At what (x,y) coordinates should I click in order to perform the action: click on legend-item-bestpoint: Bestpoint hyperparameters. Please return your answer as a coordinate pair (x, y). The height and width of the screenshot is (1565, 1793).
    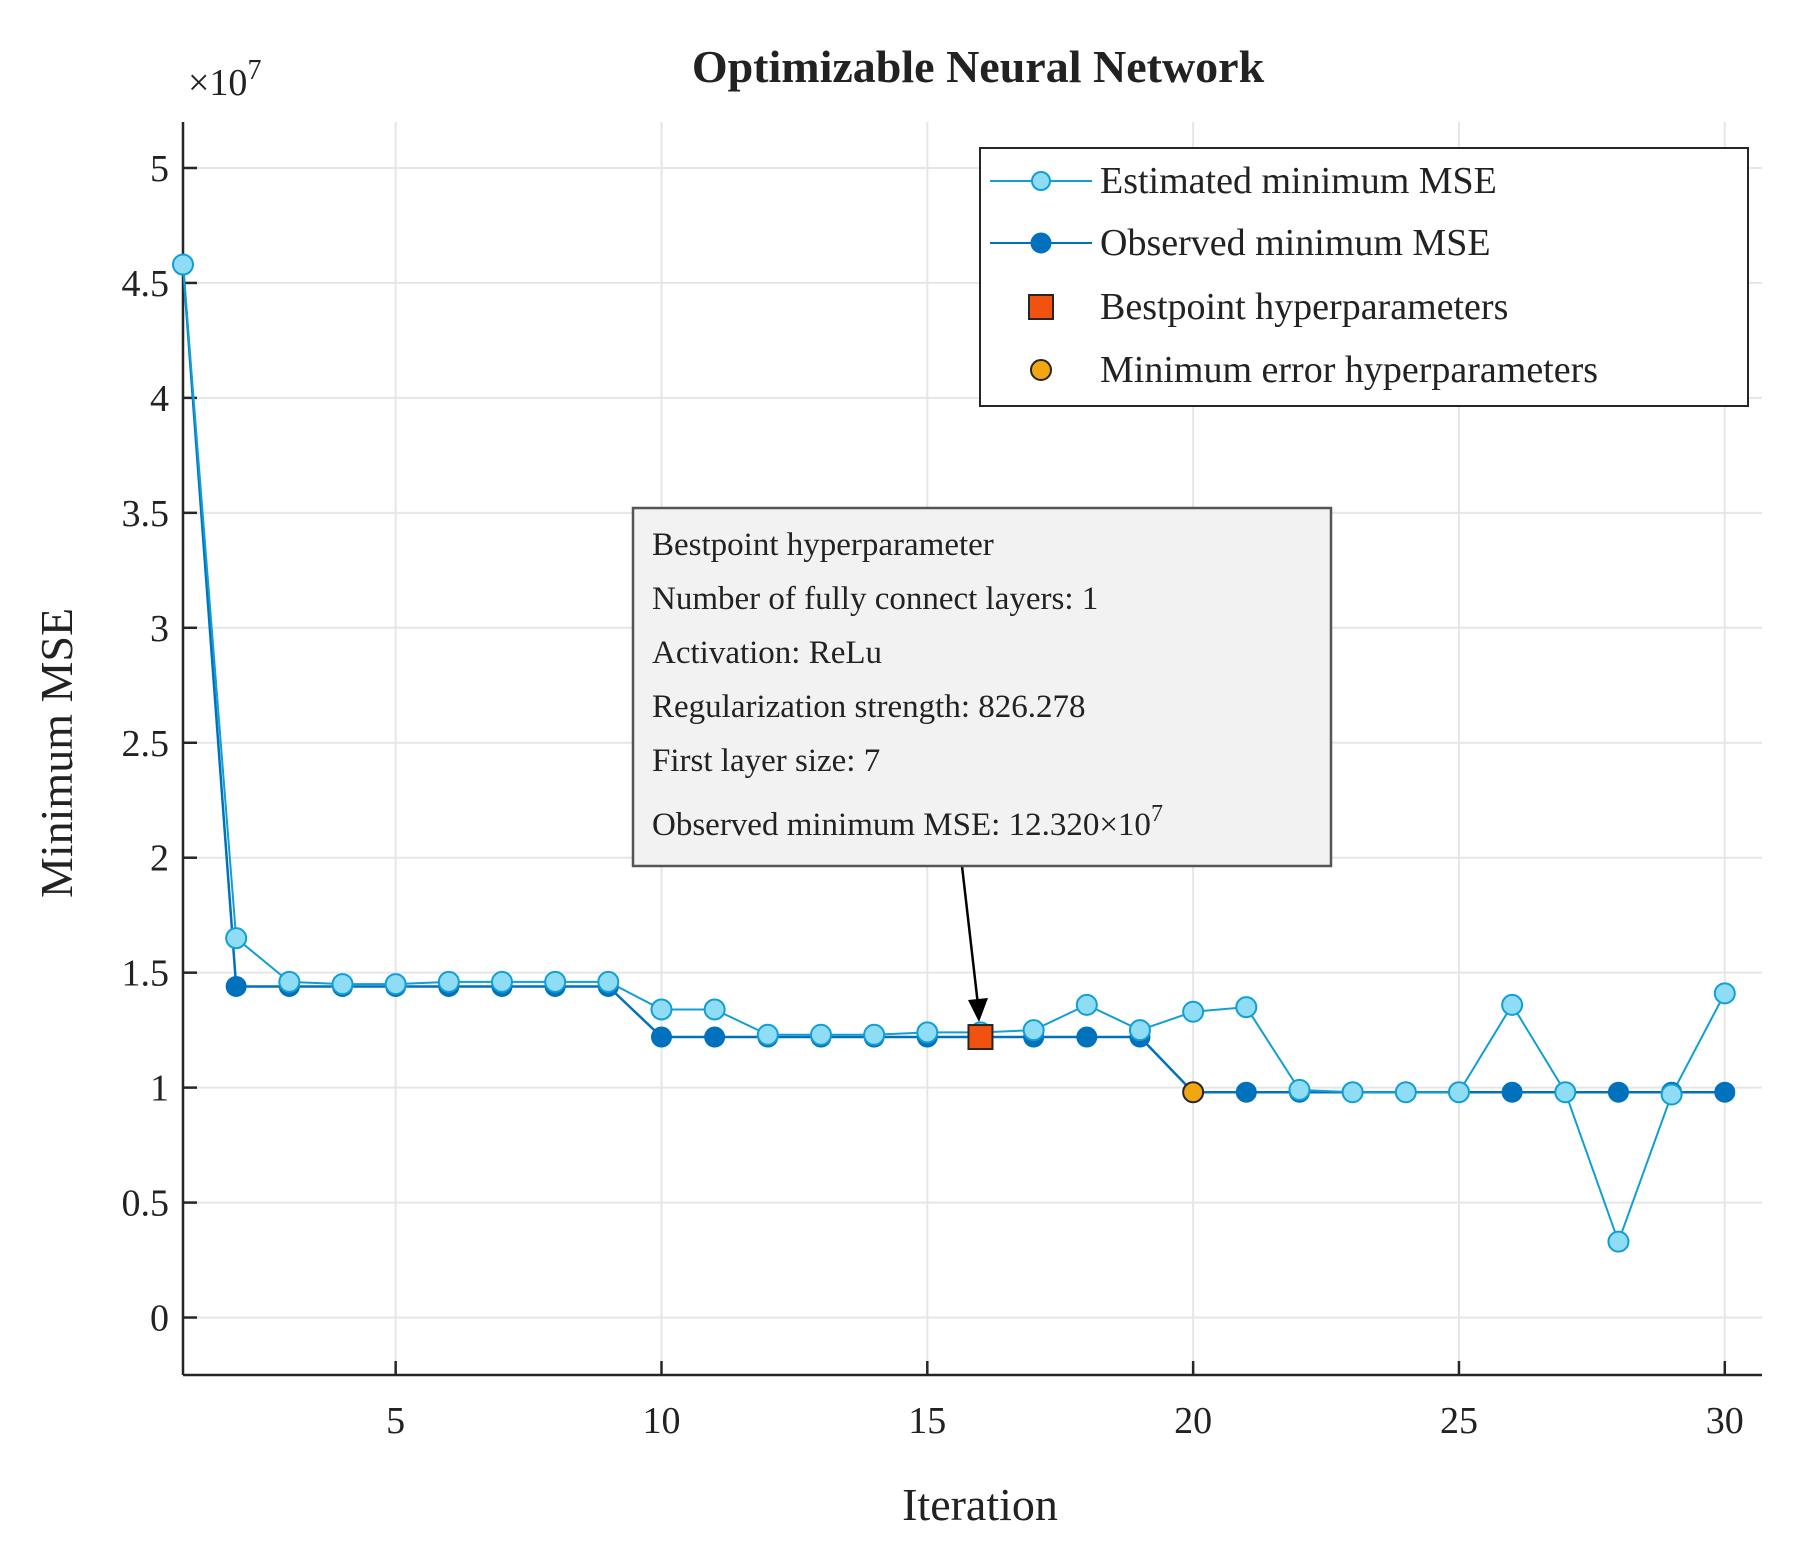
    Looking at the image, I should click on (1268, 307).